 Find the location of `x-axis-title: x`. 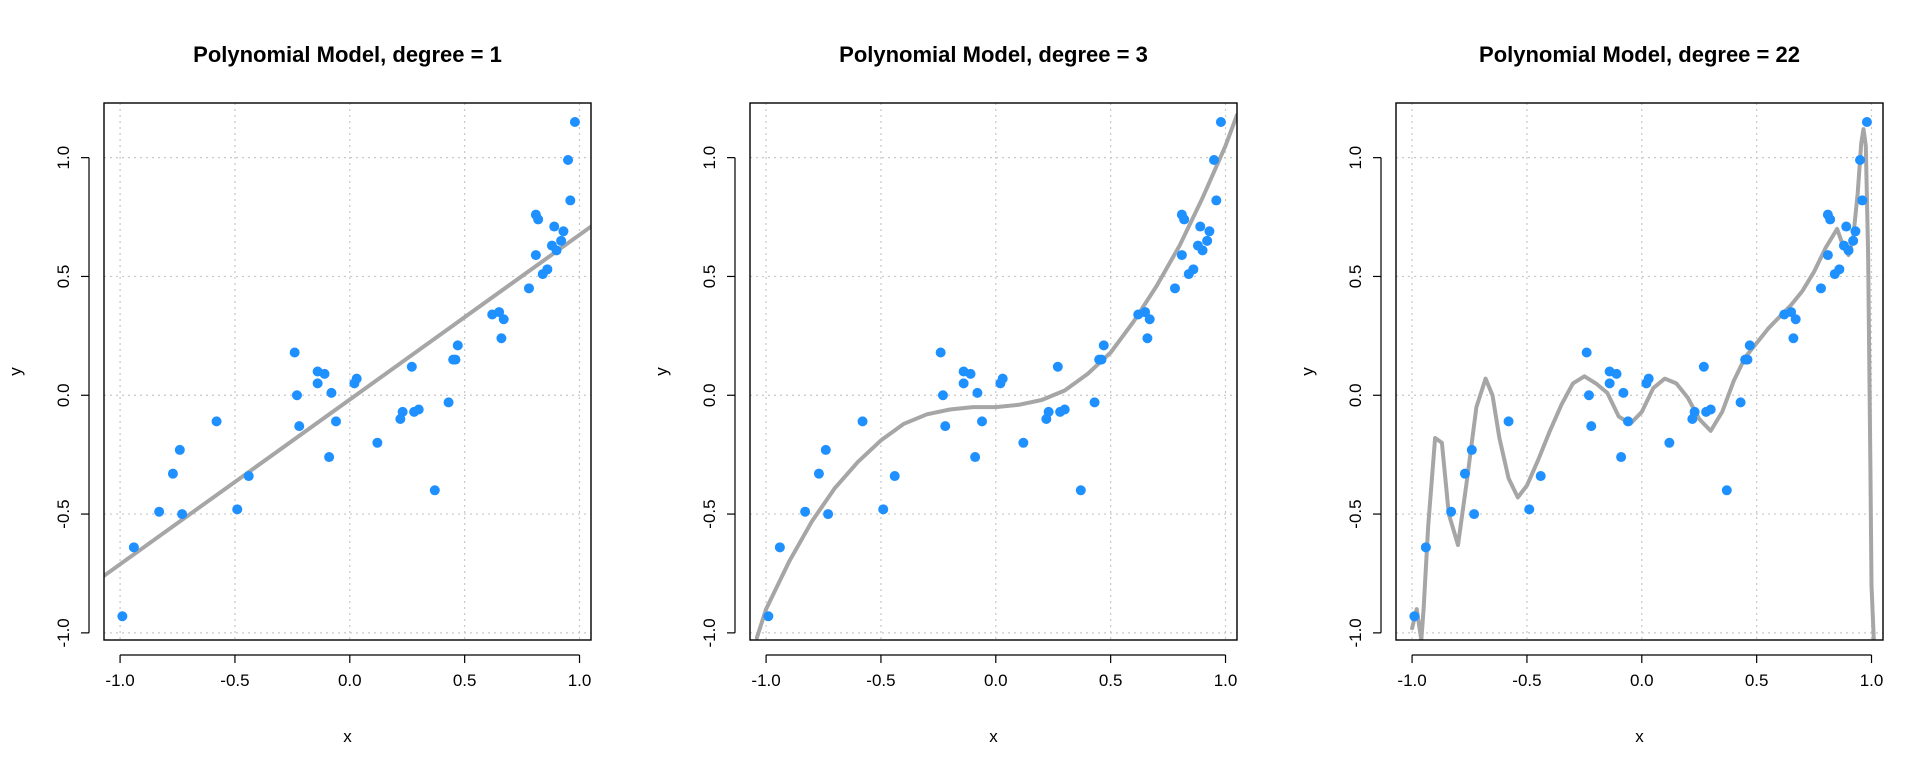

x-axis-title: x is located at coordinates (347, 736).